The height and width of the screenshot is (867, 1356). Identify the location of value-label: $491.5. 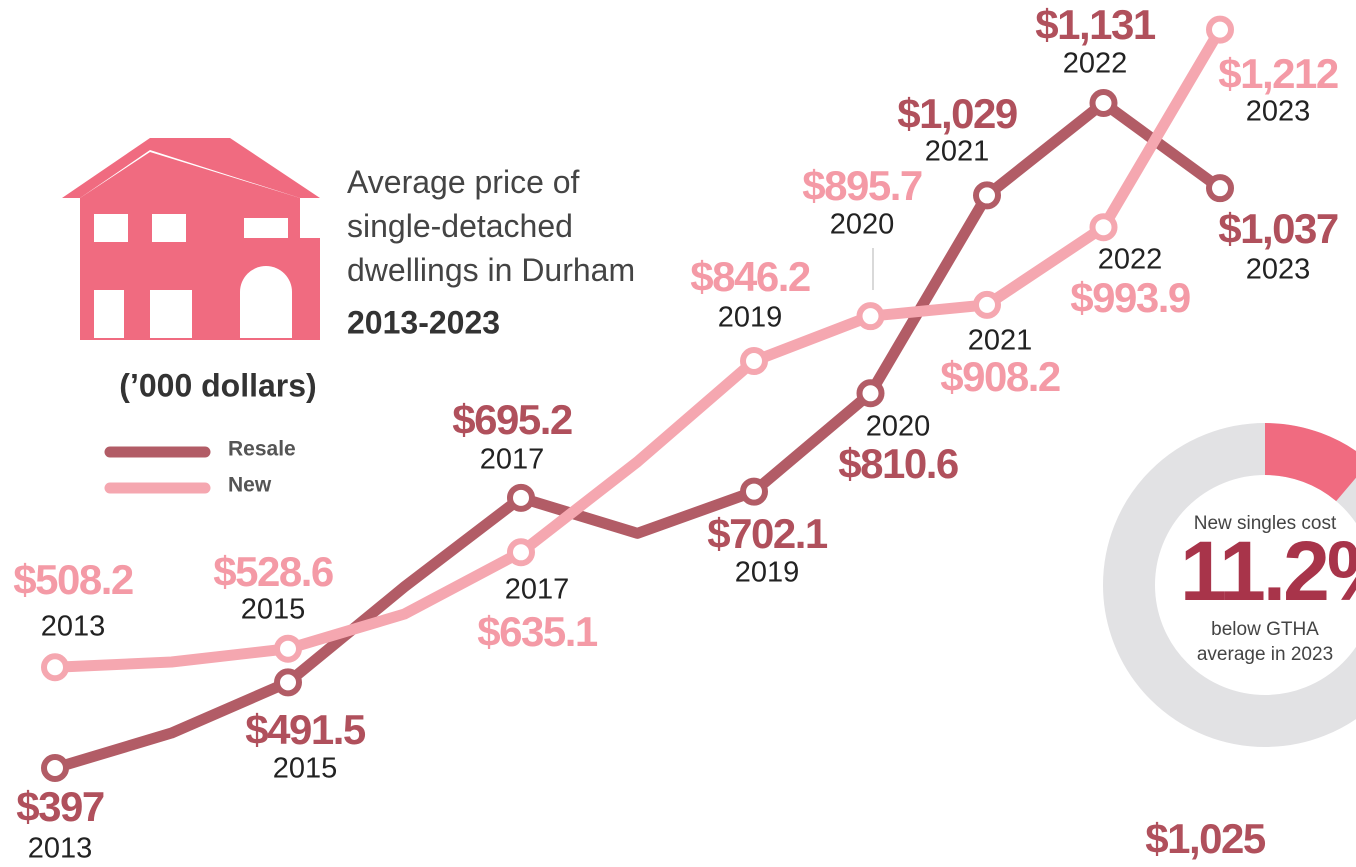
(305, 729).